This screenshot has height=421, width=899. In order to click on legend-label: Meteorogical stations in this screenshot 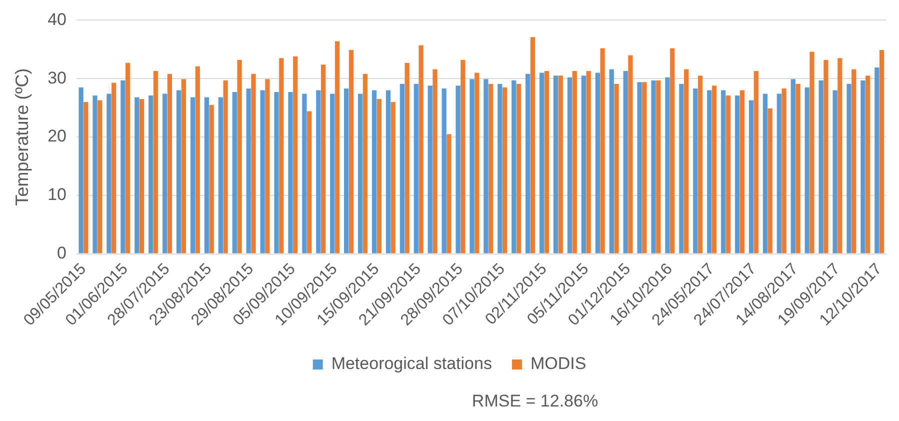, I will do `click(411, 364)`.